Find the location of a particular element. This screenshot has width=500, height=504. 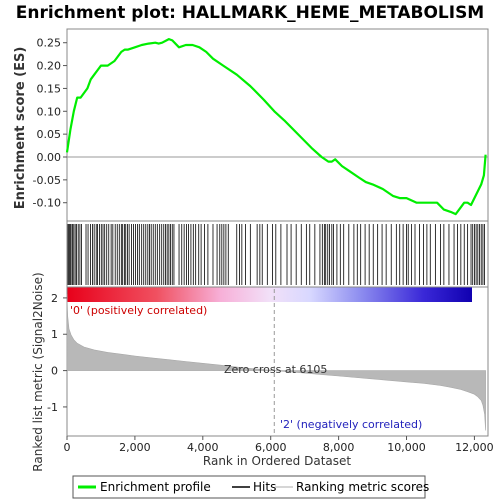

x-tick-label: 8,000 is located at coordinates (339, 447).